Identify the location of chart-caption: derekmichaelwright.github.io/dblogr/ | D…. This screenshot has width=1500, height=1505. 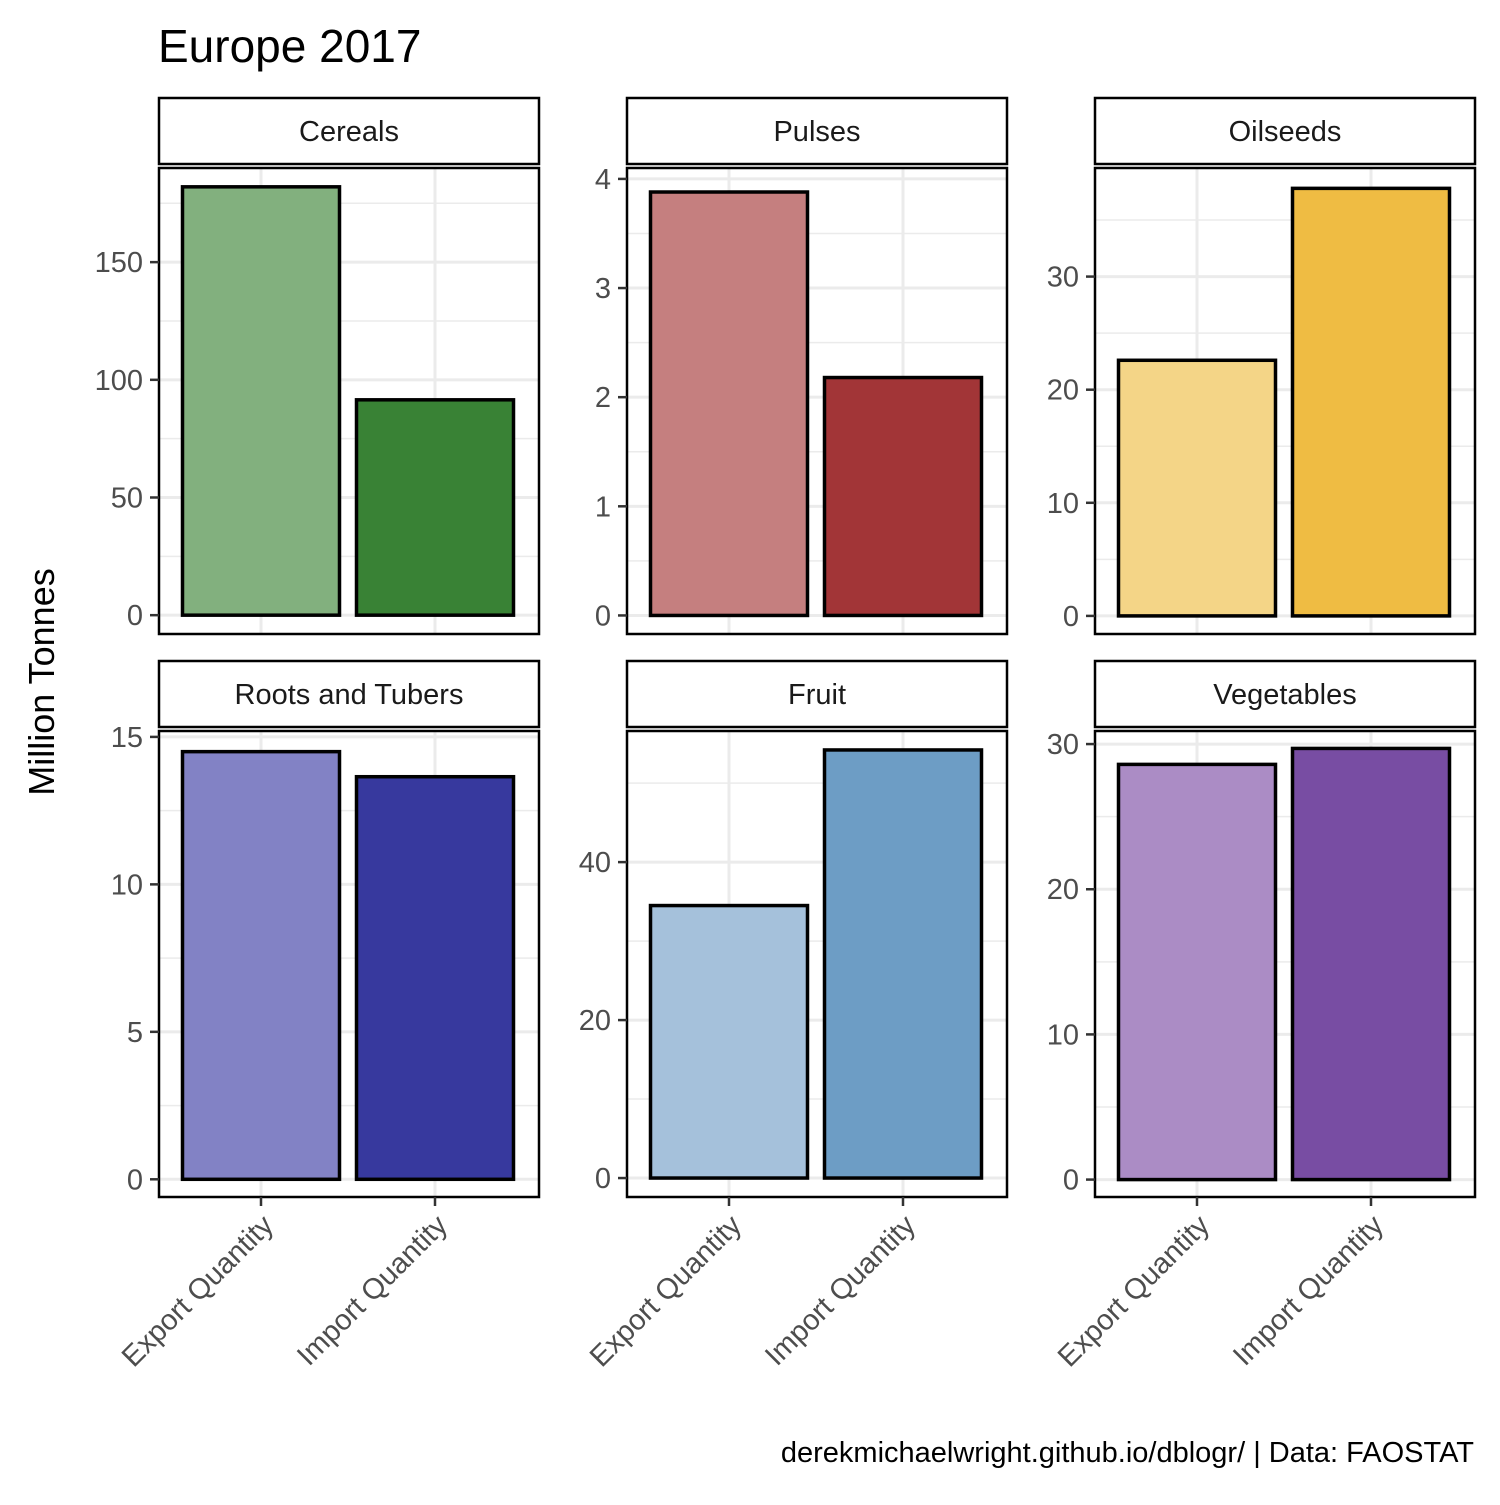
(1127, 1453).